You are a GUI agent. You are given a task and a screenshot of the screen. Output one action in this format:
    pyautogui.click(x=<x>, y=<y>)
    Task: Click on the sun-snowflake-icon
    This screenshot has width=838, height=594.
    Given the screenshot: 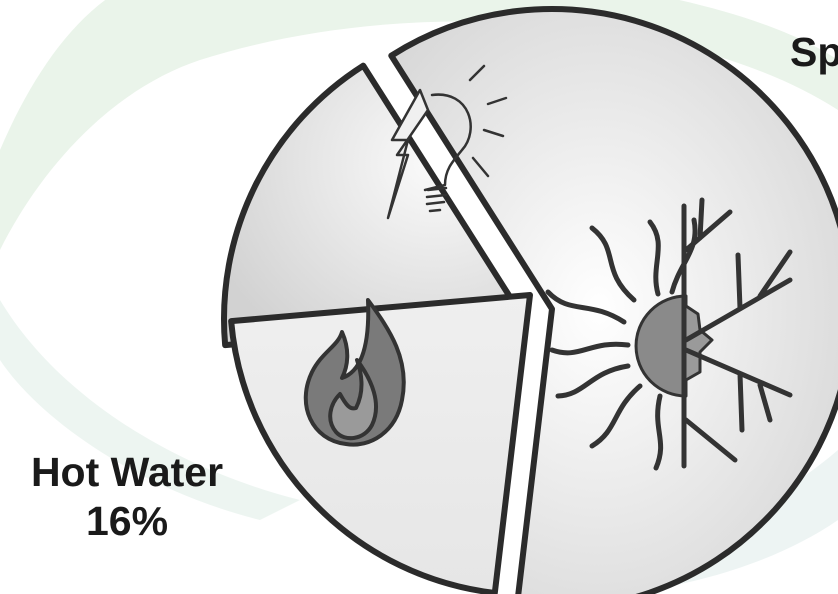 What is the action you would take?
    pyautogui.click(x=669, y=334)
    